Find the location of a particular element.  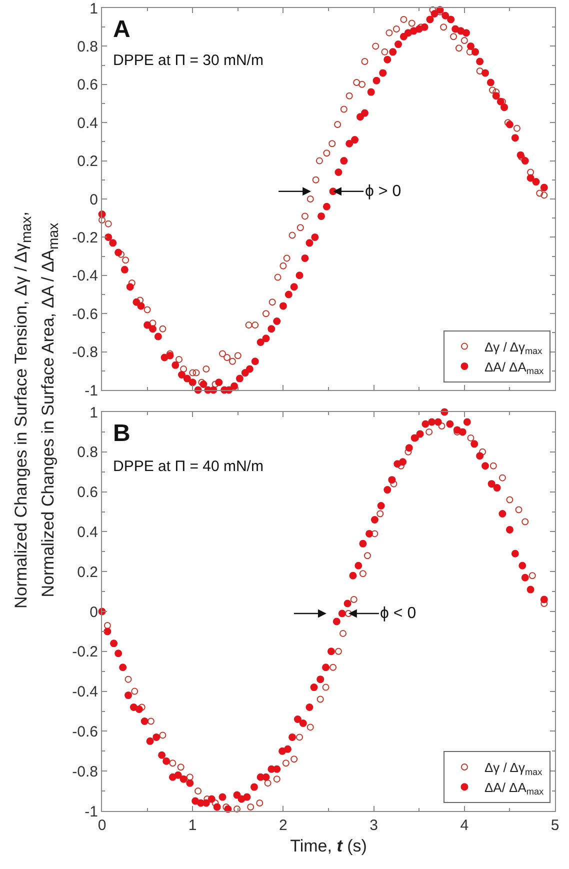

x-axis-title: Time, t (s) is located at coordinates (328, 846).